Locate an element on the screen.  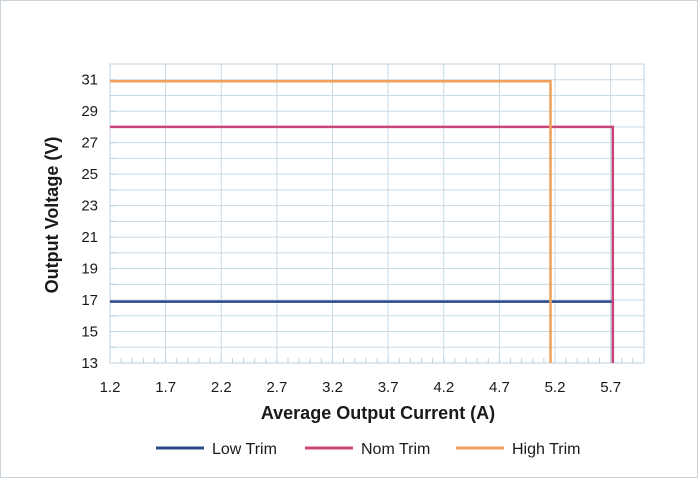
legend-item-high-trim: High Trim is located at coordinates (518, 449).